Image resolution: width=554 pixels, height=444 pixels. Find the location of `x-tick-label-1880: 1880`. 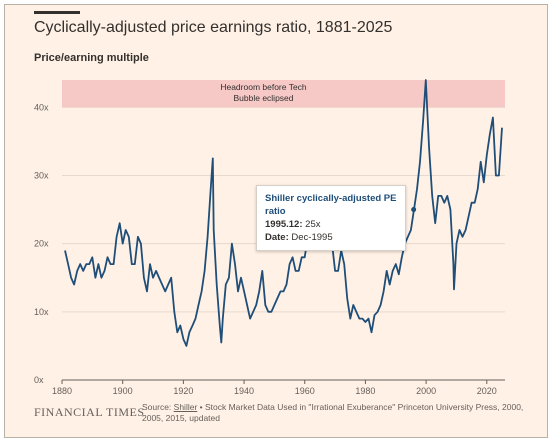

x-tick-label-1880: 1880 is located at coordinates (62, 391).